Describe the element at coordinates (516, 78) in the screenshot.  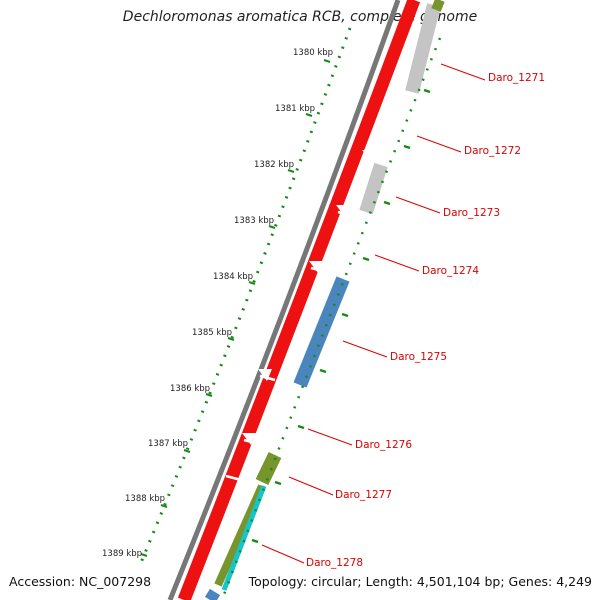
I see `gene-label: Daro_1271` at that location.